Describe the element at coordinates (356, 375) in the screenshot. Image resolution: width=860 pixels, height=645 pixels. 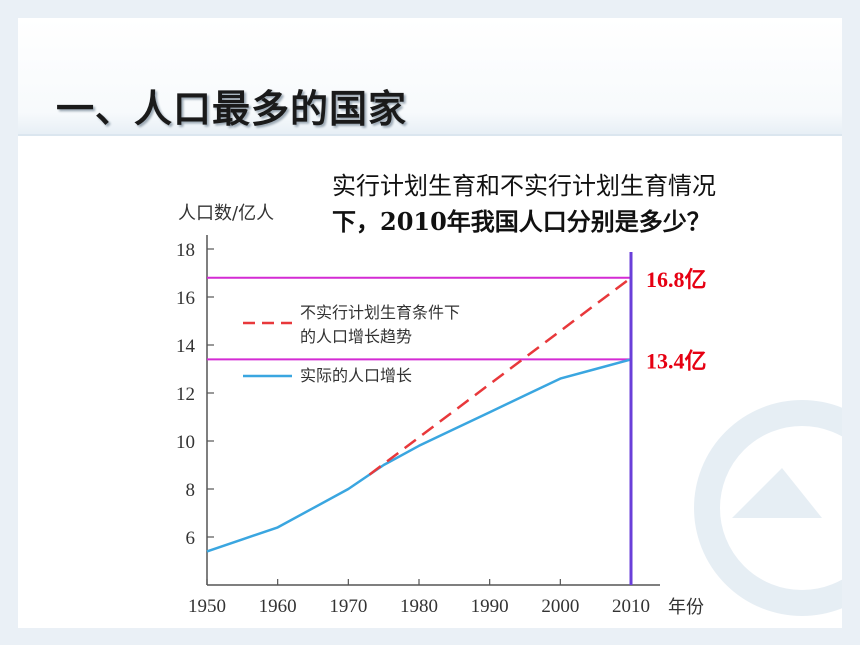
I see `legend-label: 实际的人口增长` at that location.